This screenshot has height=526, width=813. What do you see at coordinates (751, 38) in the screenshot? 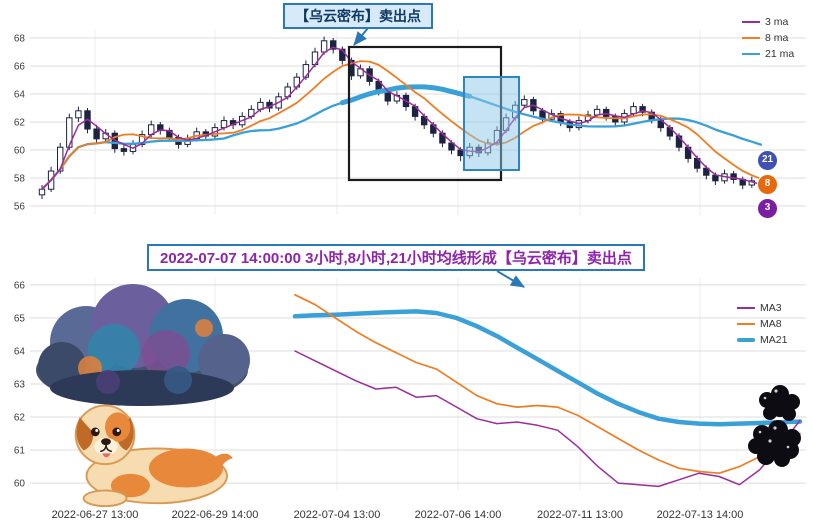
I see `8ma-line-swatch` at bounding box center [751, 38].